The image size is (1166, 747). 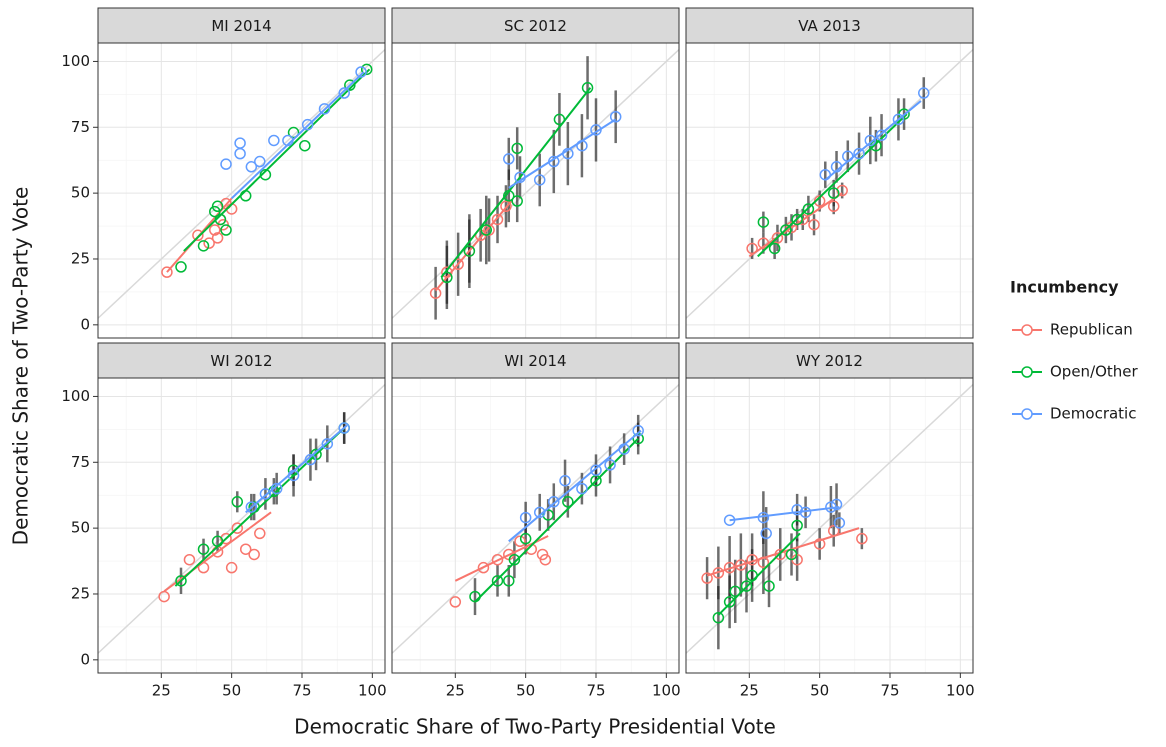 What do you see at coordinates (1091, 330) in the screenshot?
I see `legend-label: Republican` at bounding box center [1091, 330].